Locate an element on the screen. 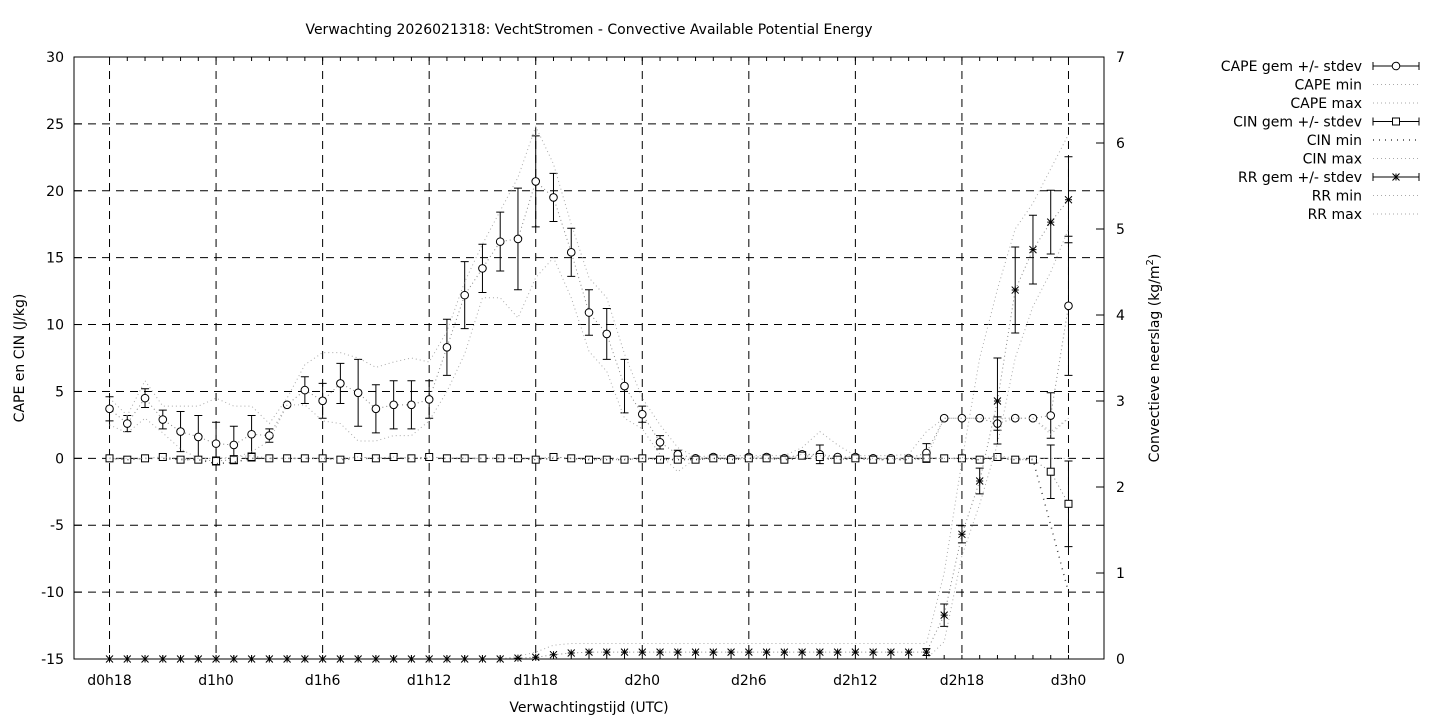  y2-tick-label: 6 is located at coordinates (1120, 144).